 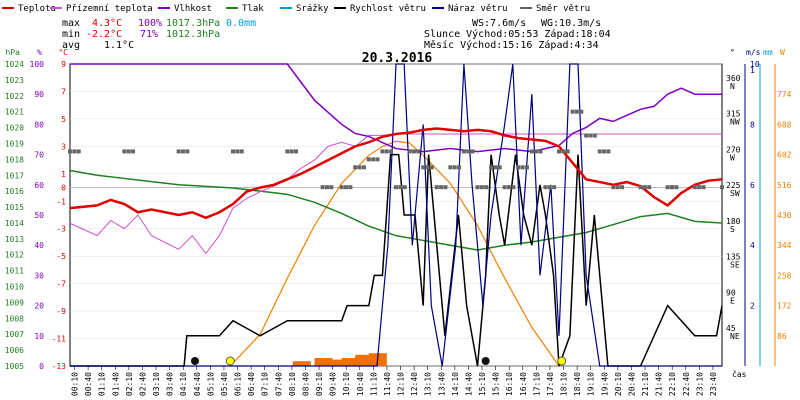 What do you see at coordinates (292, 384) in the screenshot?
I see `time-tick-label: 08:10` at bounding box center [292, 384].